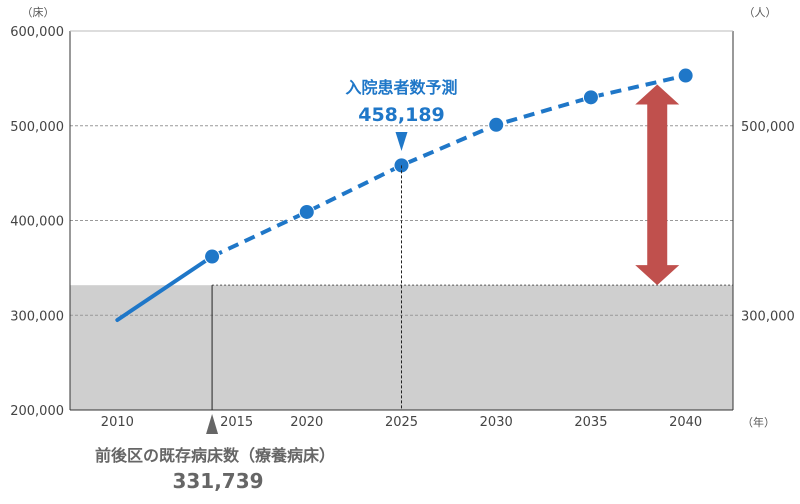  Describe the element at coordinates (590, 422) in the screenshot. I see `x-tick-5: 2035` at that location.